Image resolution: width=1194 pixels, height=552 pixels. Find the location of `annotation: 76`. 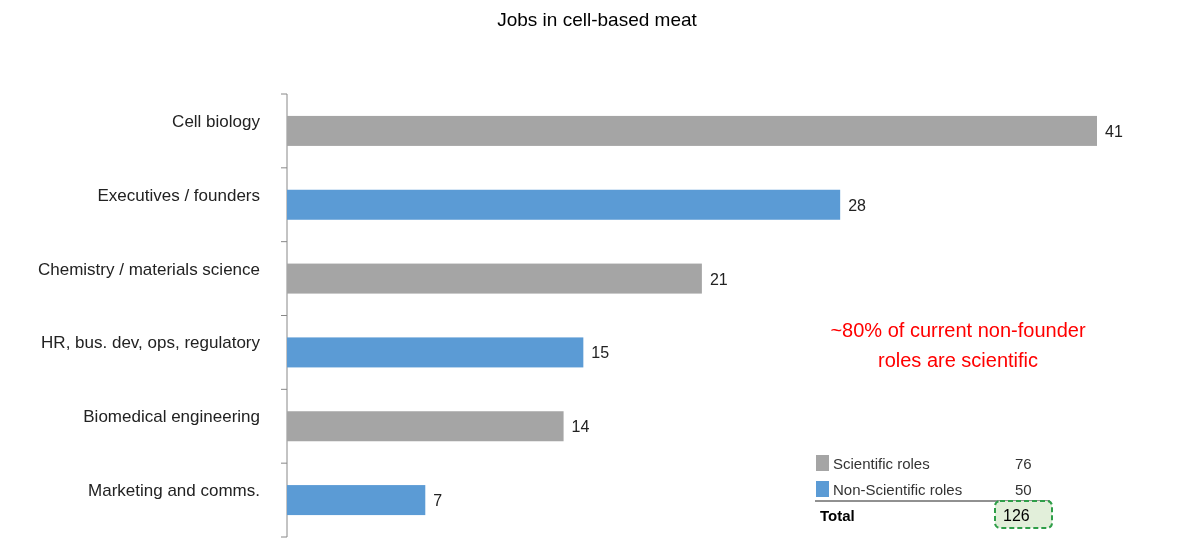

annotation: 76 is located at coordinates (1023, 463).